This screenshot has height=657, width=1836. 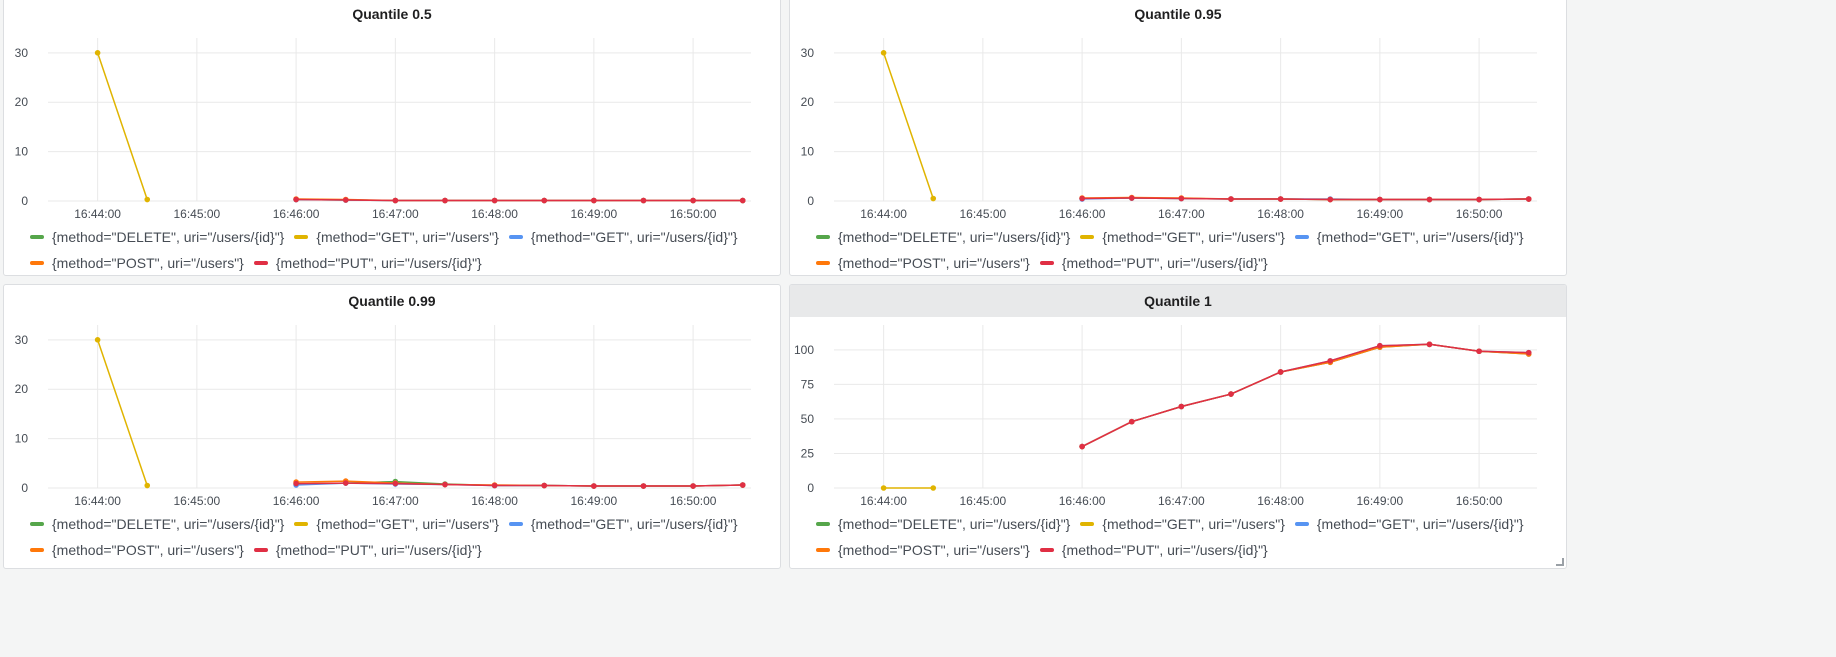 I want to click on series-line-method-get-uri-users-id, so click(x=1305, y=395).